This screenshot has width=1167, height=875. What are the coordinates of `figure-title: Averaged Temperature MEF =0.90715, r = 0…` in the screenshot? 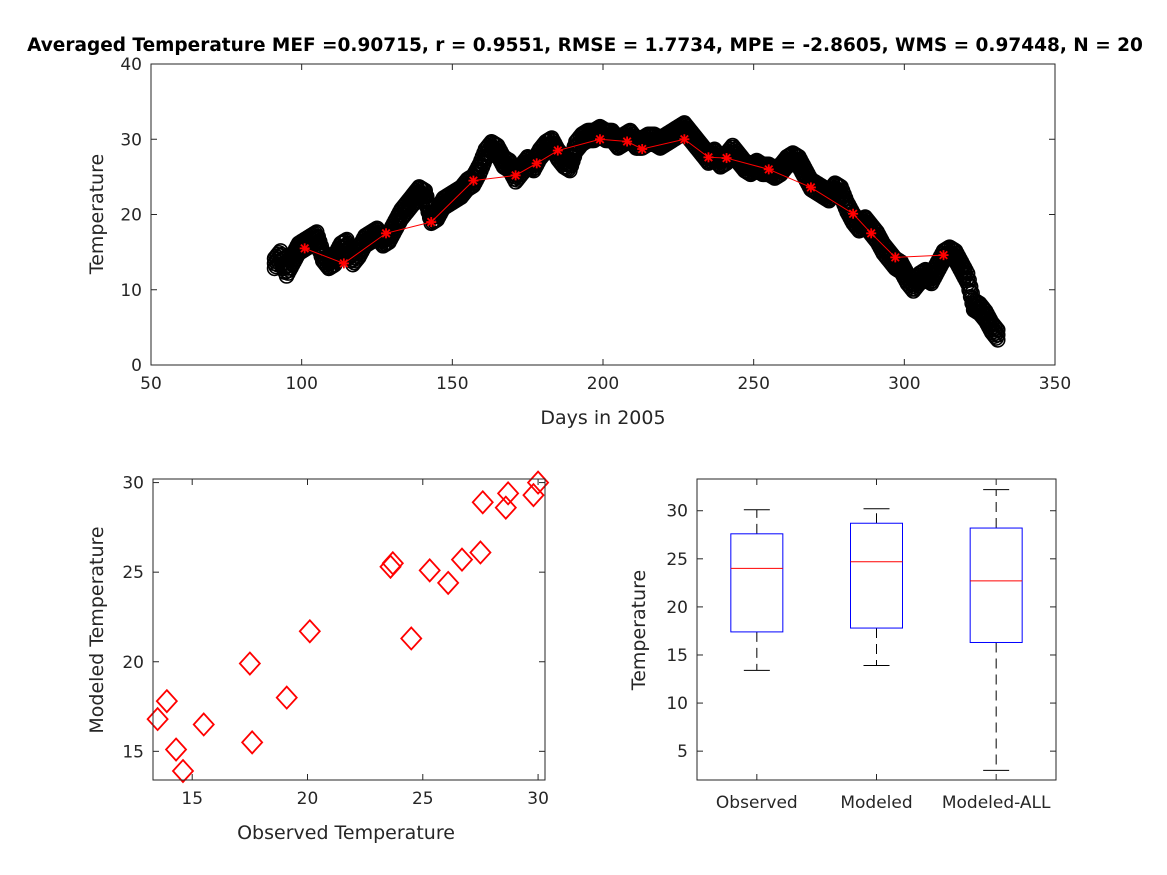 It's located at (585, 45).